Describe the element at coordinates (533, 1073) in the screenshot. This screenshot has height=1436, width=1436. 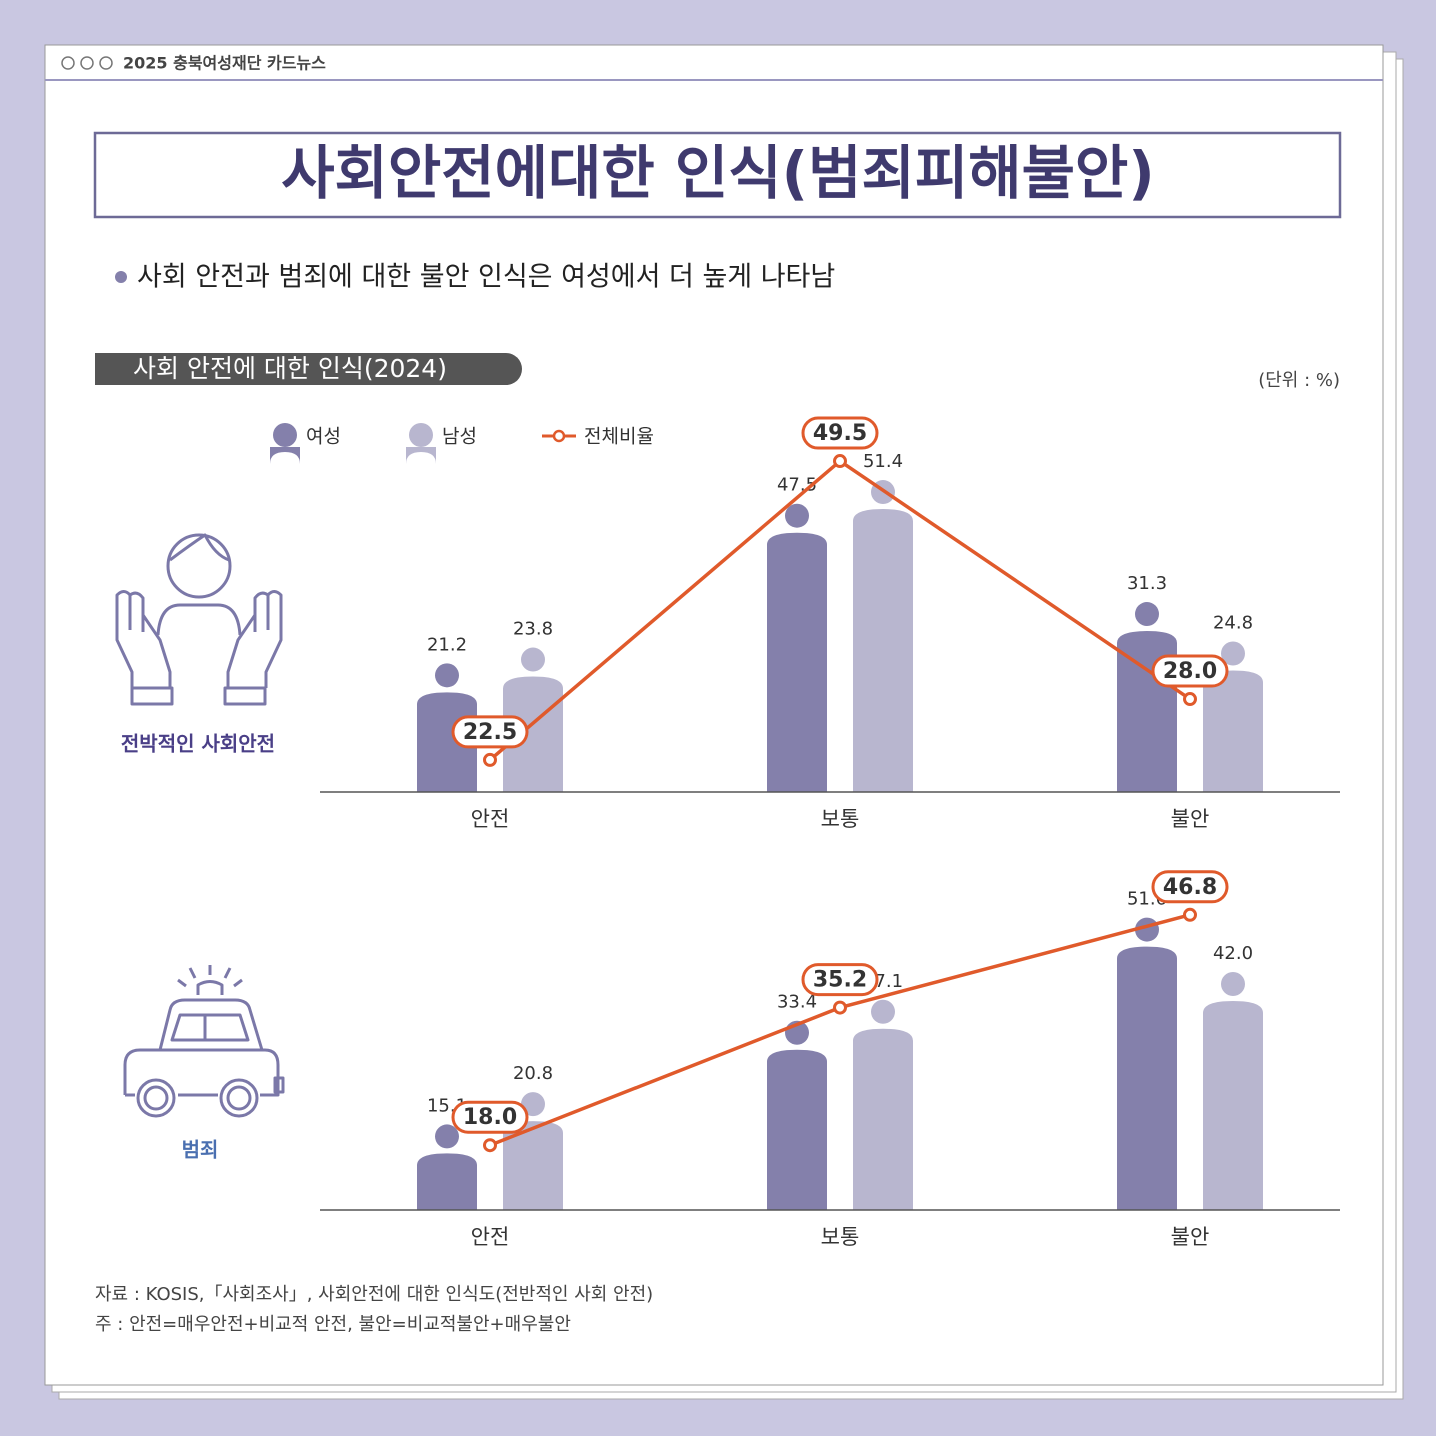
I see `data-label: 20.8` at that location.